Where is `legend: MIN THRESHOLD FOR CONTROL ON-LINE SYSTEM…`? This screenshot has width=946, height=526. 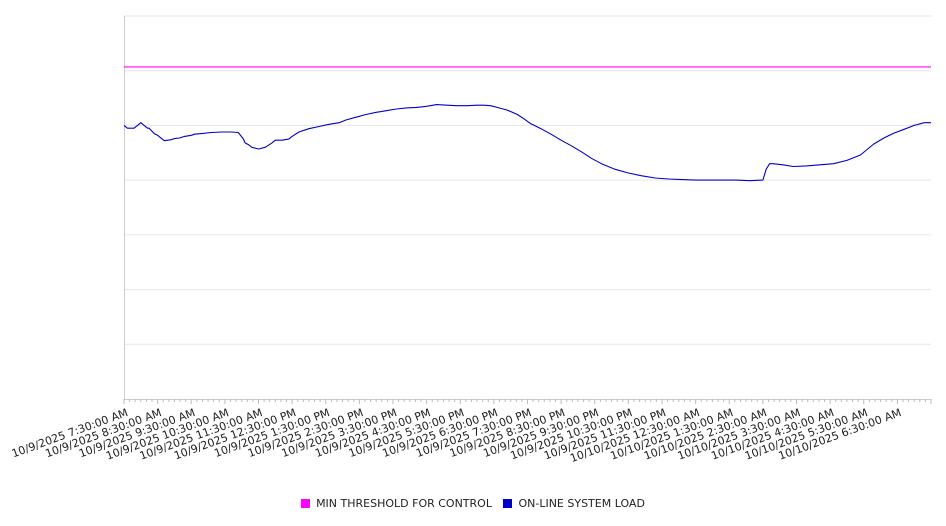 legend: MIN THRESHOLD FOR CONTROL ON-LINE SYSTEM… is located at coordinates (473, 504).